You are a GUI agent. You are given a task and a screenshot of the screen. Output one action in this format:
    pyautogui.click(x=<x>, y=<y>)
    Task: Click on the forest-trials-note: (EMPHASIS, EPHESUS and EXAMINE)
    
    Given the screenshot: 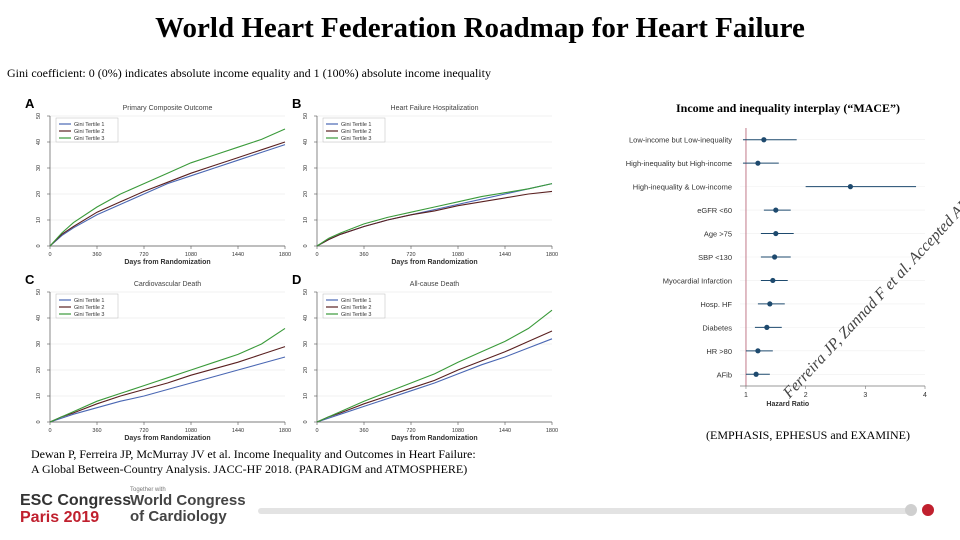 What is the action you would take?
    pyautogui.click(x=808, y=435)
    